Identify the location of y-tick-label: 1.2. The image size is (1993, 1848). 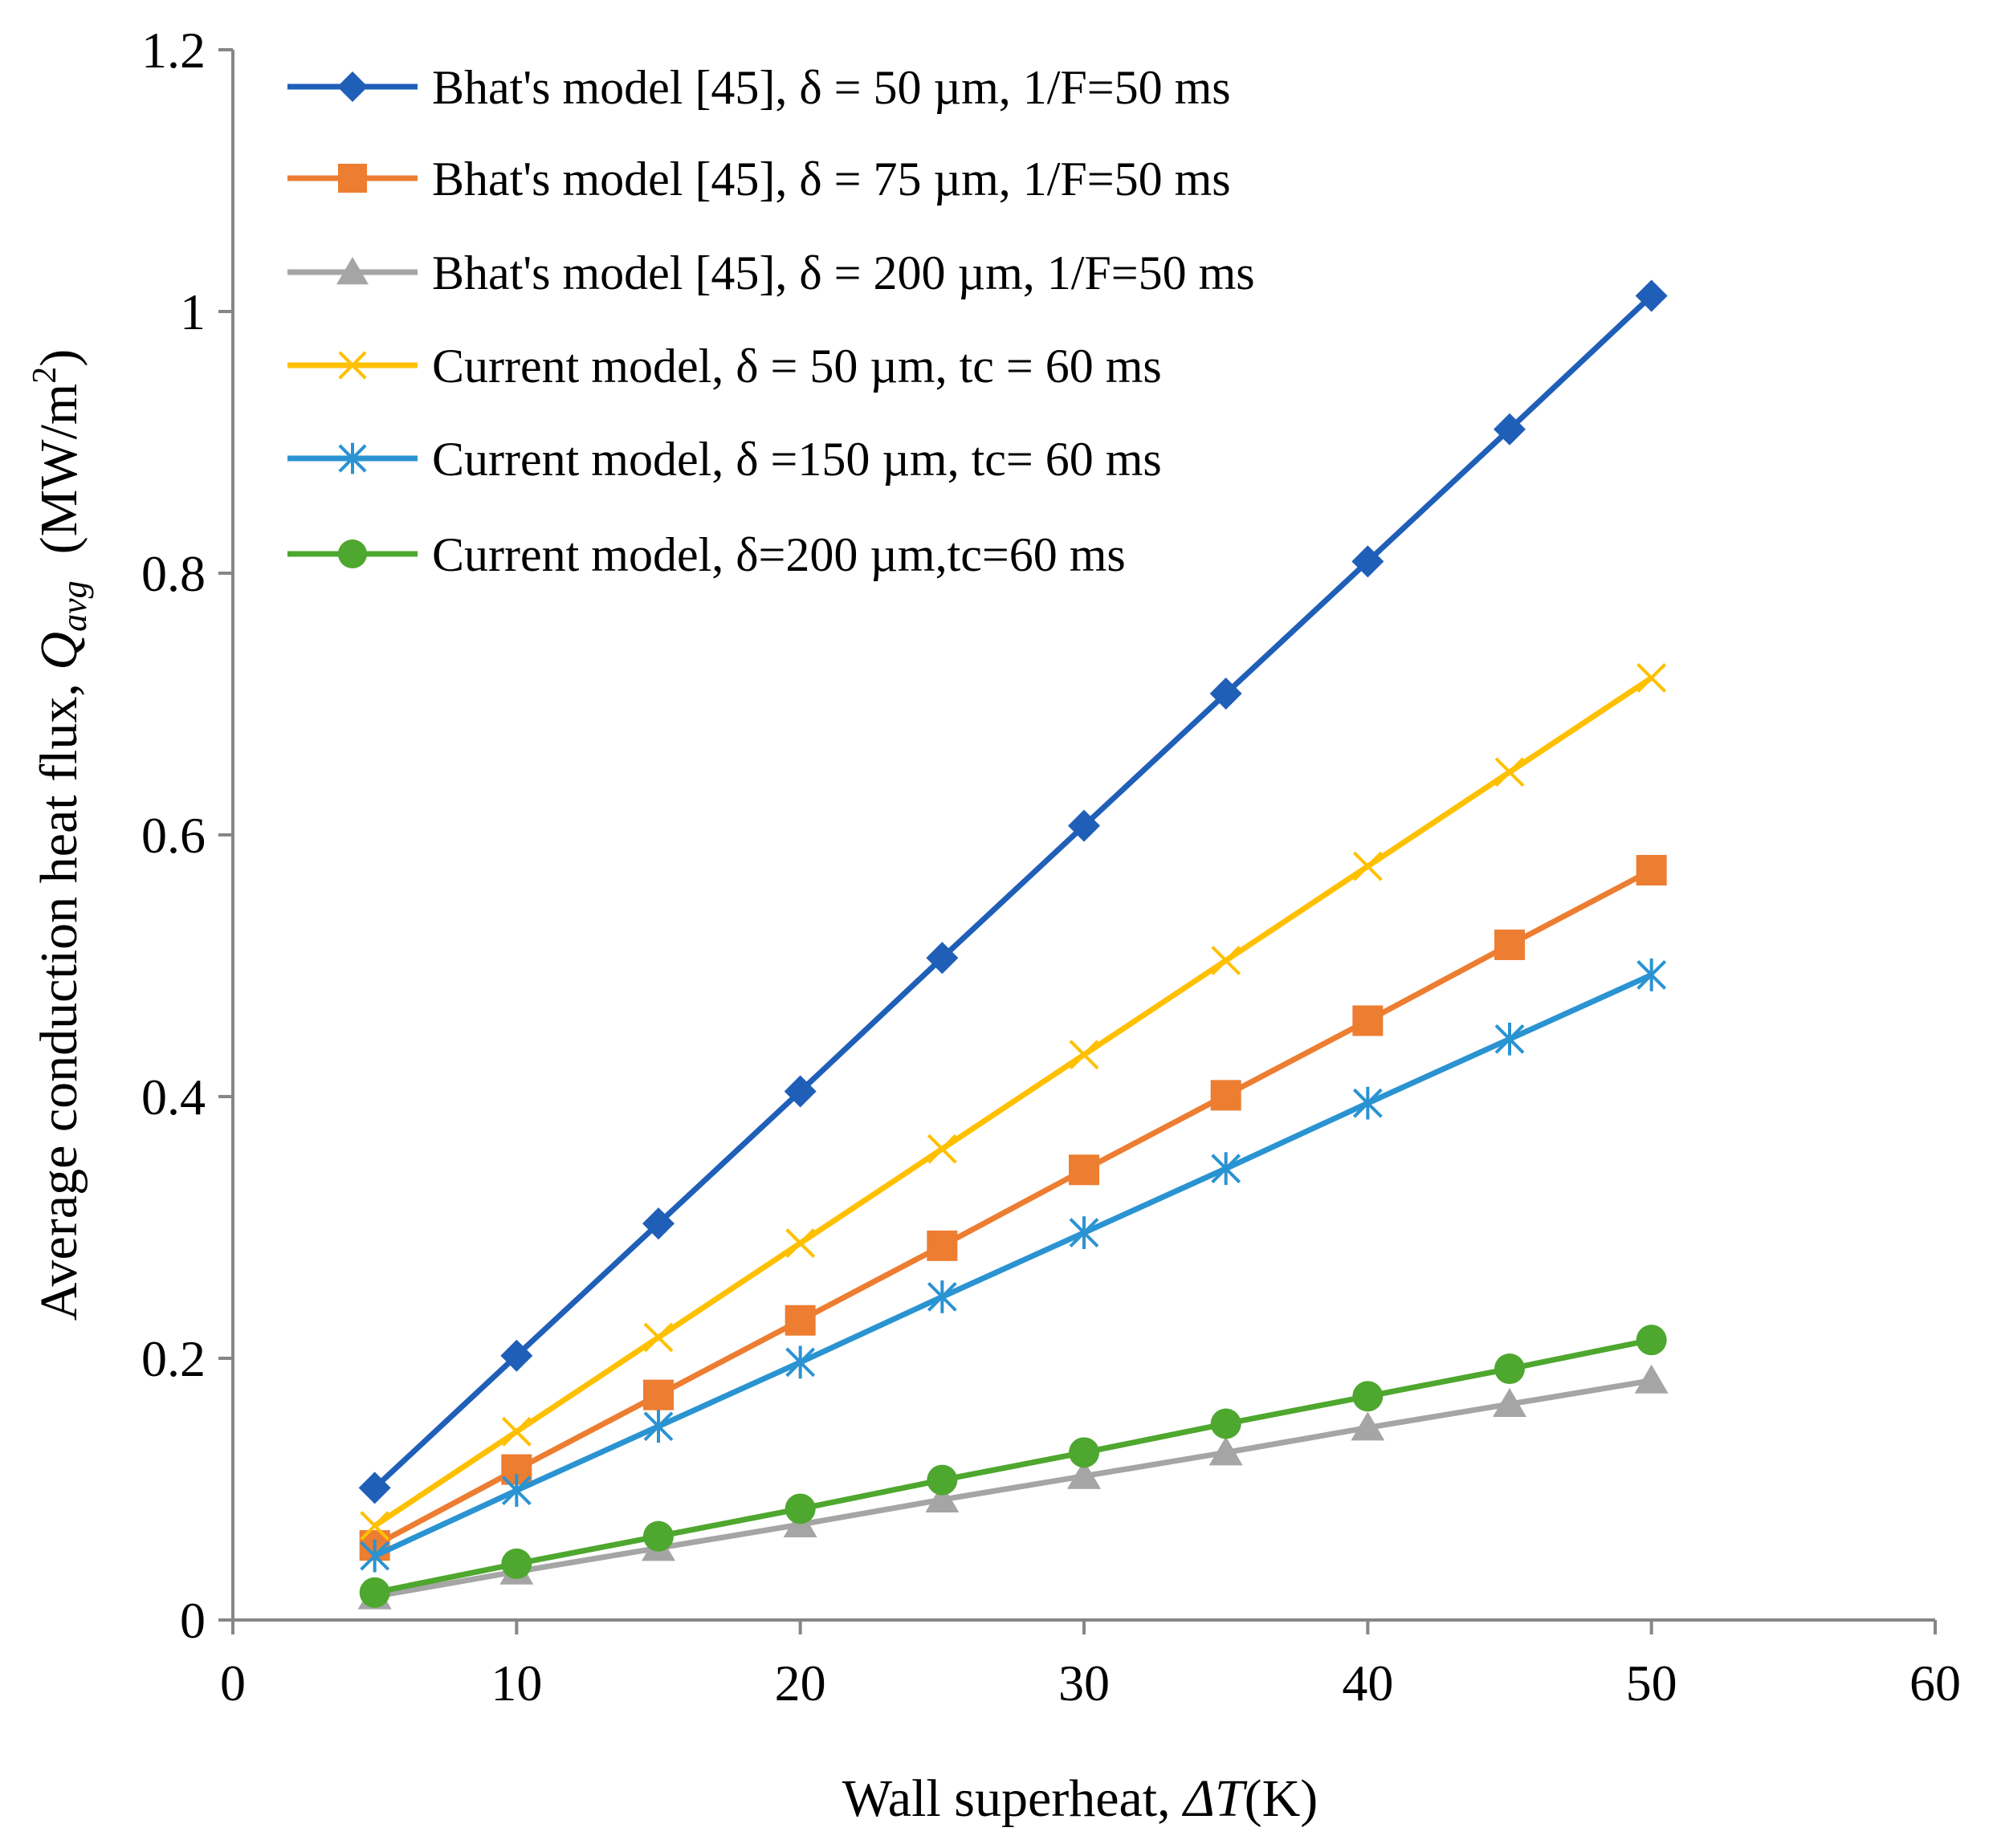
(173, 50).